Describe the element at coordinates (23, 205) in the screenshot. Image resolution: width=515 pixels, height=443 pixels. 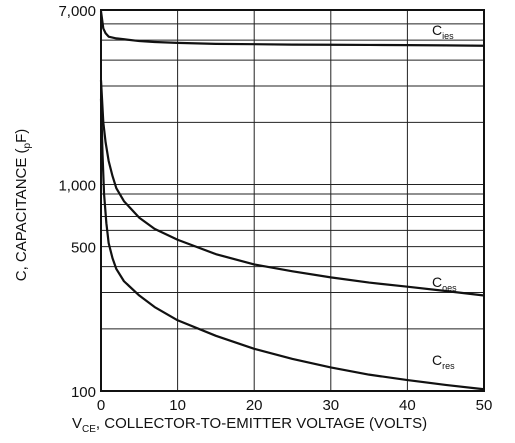
I see `y-axis-label: C, CAPACITANCE (pF)` at that location.